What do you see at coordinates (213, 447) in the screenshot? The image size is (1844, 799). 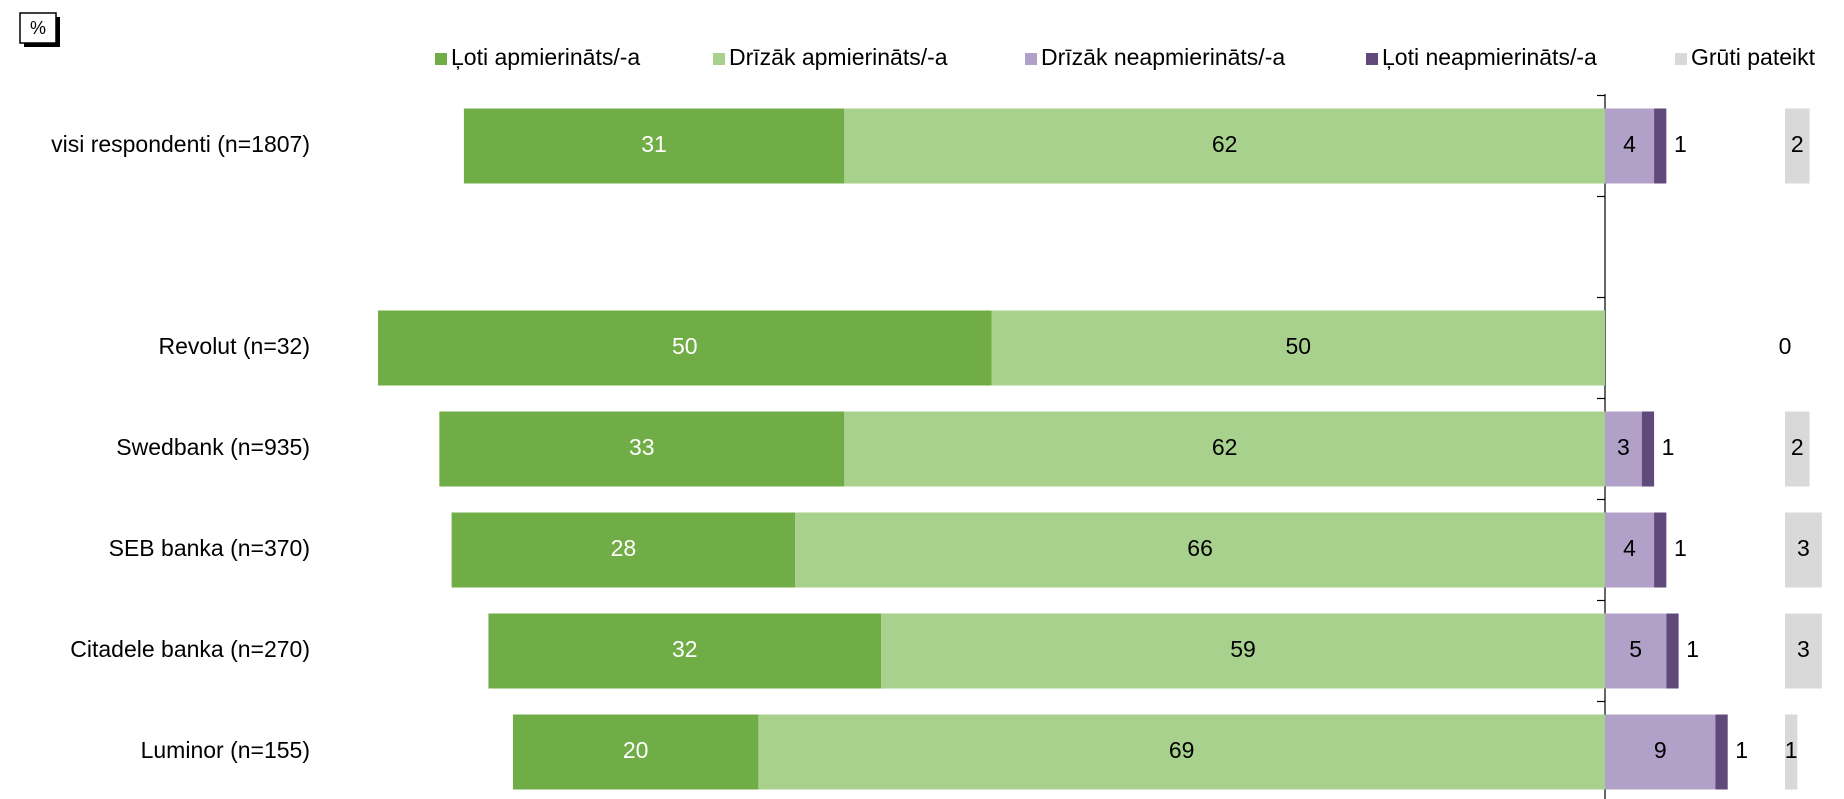 I see `category-label: Swedbank (n=935)` at bounding box center [213, 447].